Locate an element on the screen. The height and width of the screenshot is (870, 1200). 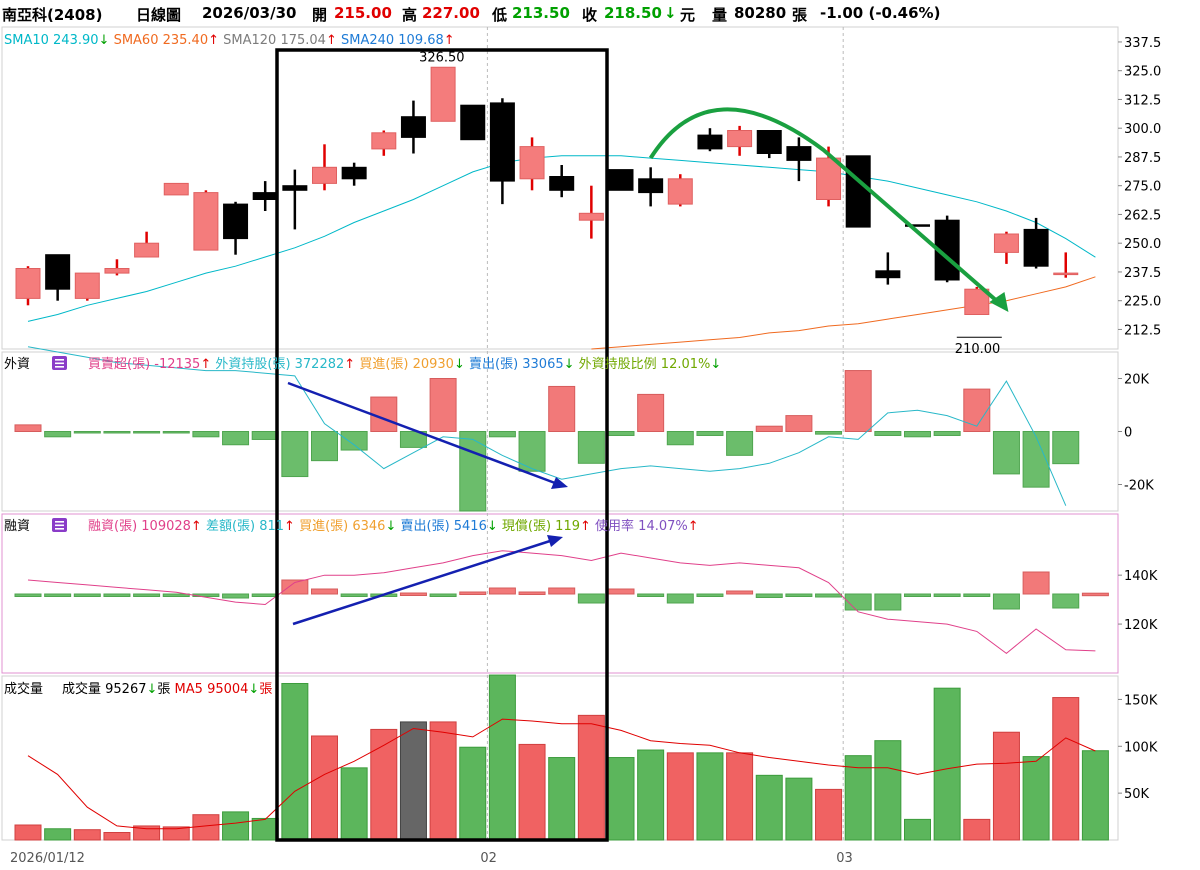
quote-date: 2026/03/30 is located at coordinates (249, 13).